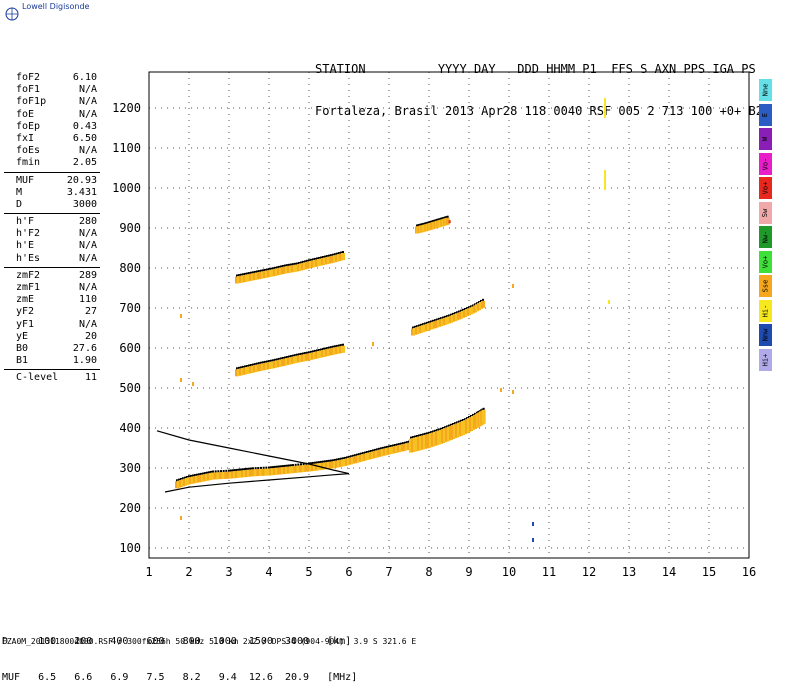  Describe the element at coordinates (50, 163) in the screenshot. I see `param-row: fmin 2.05` at that location.